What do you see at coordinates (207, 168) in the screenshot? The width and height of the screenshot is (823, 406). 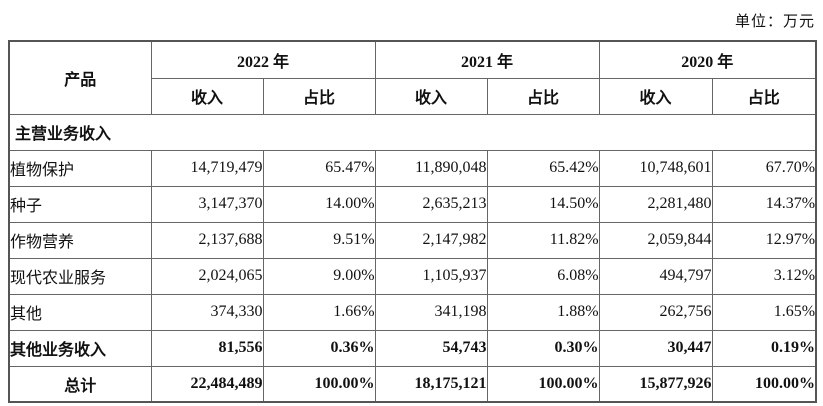 I see `cell-revenue-2022: 14,719,479` at bounding box center [207, 168].